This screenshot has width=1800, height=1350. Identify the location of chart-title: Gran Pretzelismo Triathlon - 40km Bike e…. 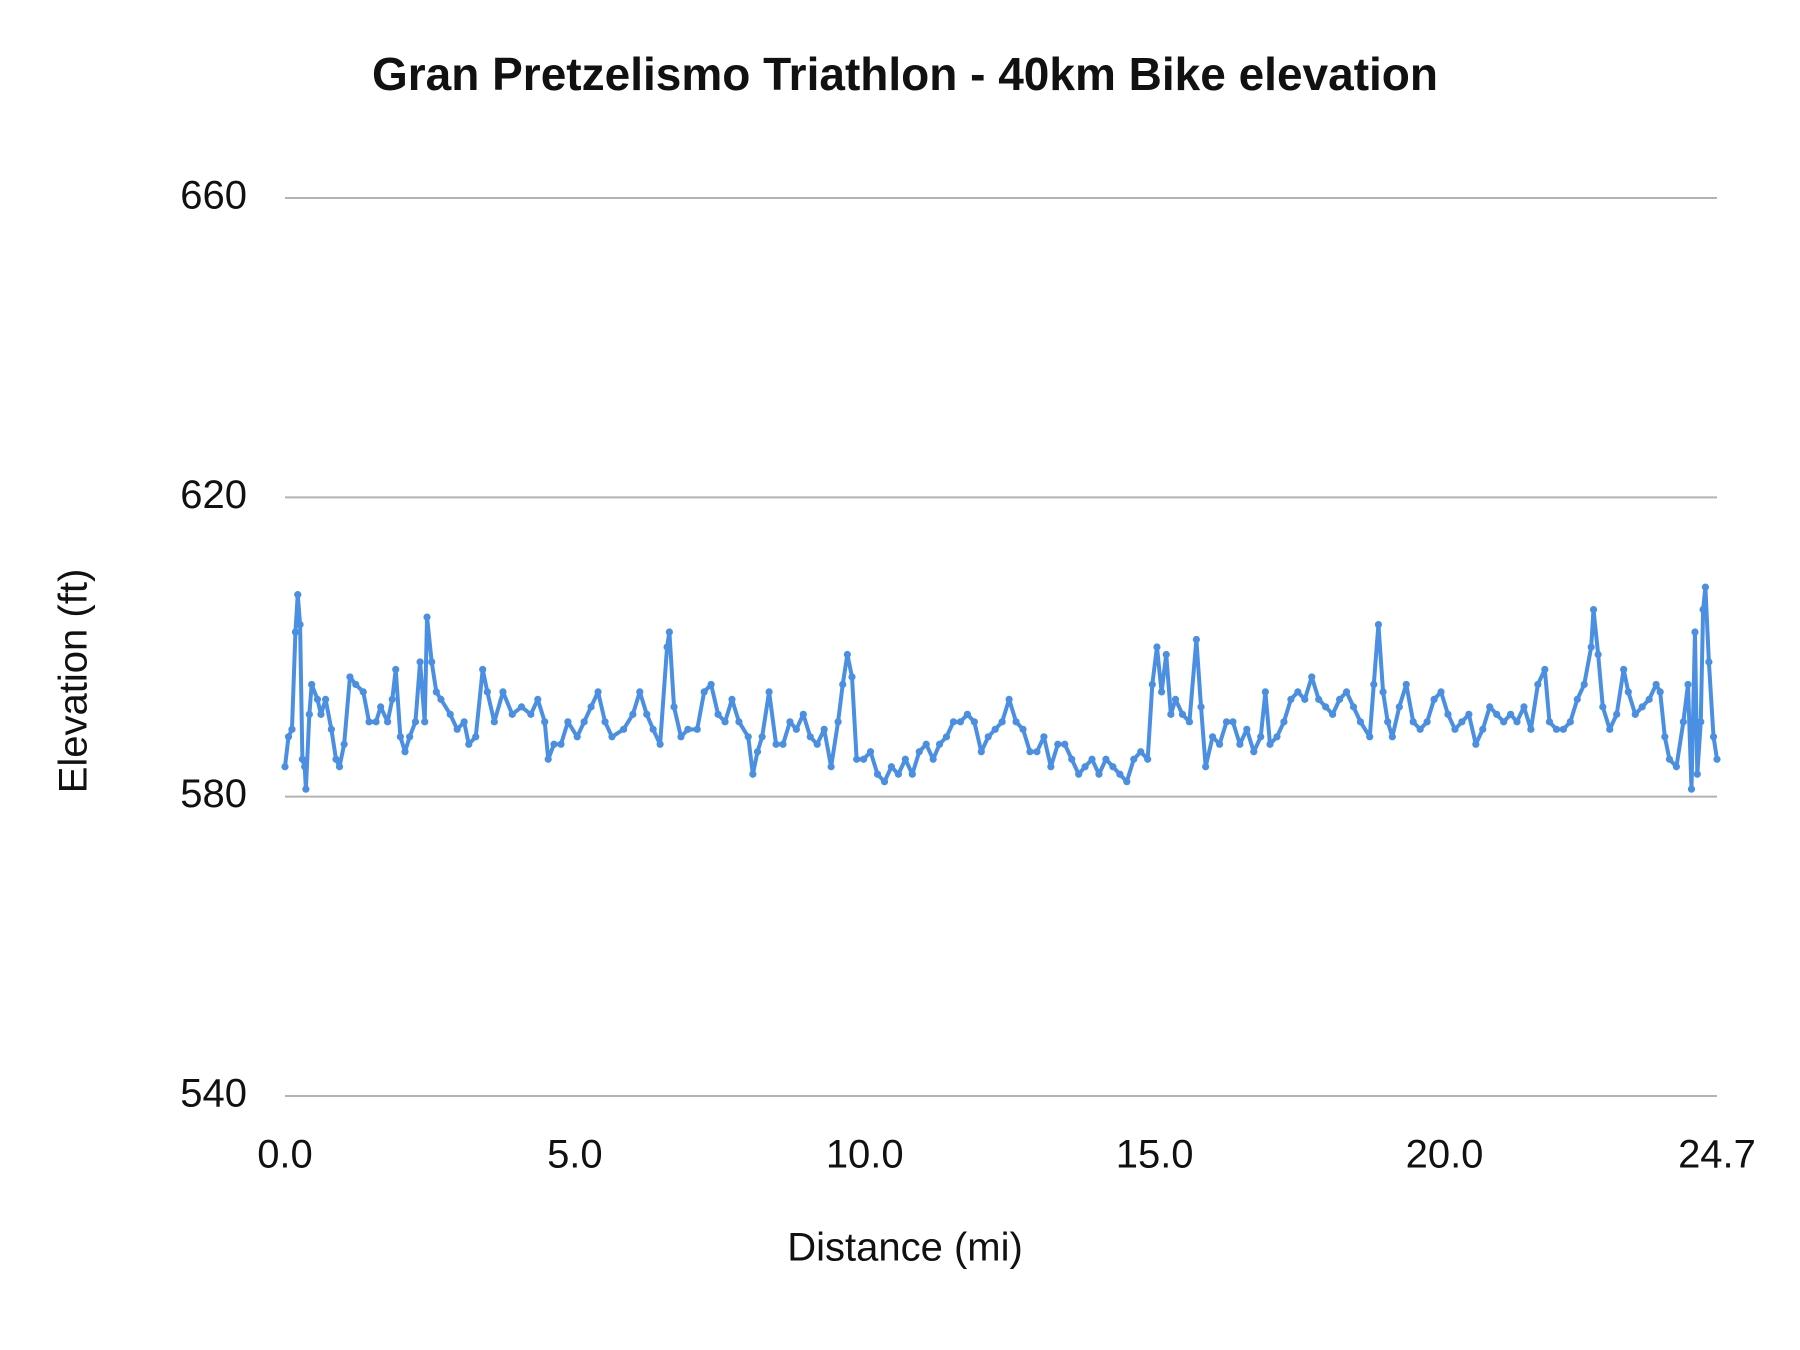
(905, 74).